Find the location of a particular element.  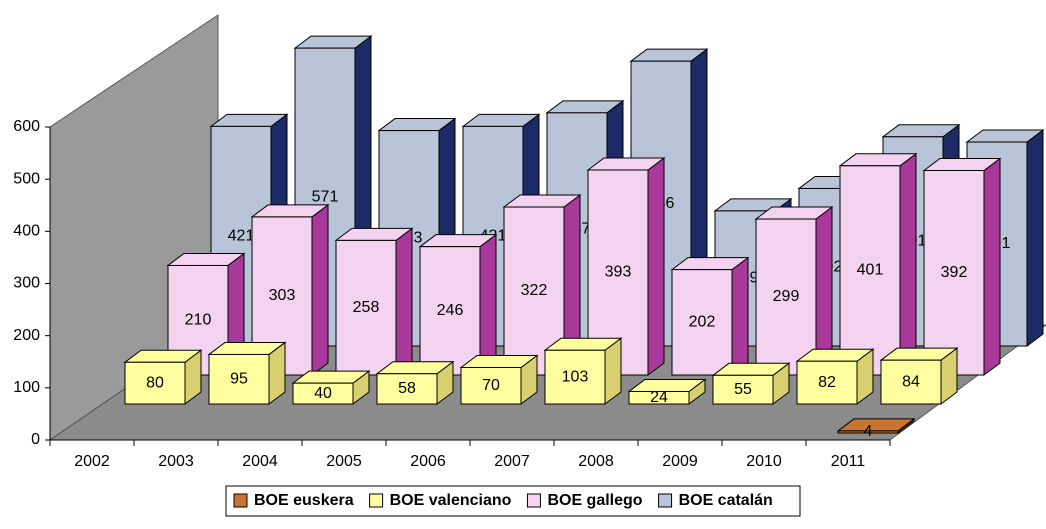

y-tick-label: 200 is located at coordinates (26, 335).